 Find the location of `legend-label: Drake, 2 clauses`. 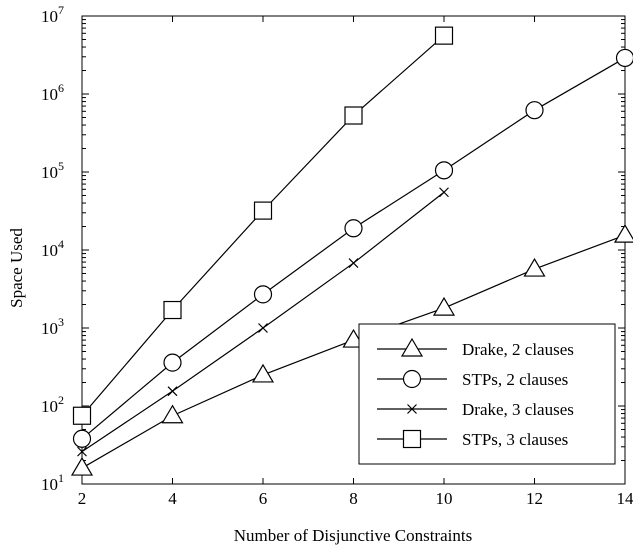

legend-label: Drake, 2 clauses is located at coordinates (518, 349).